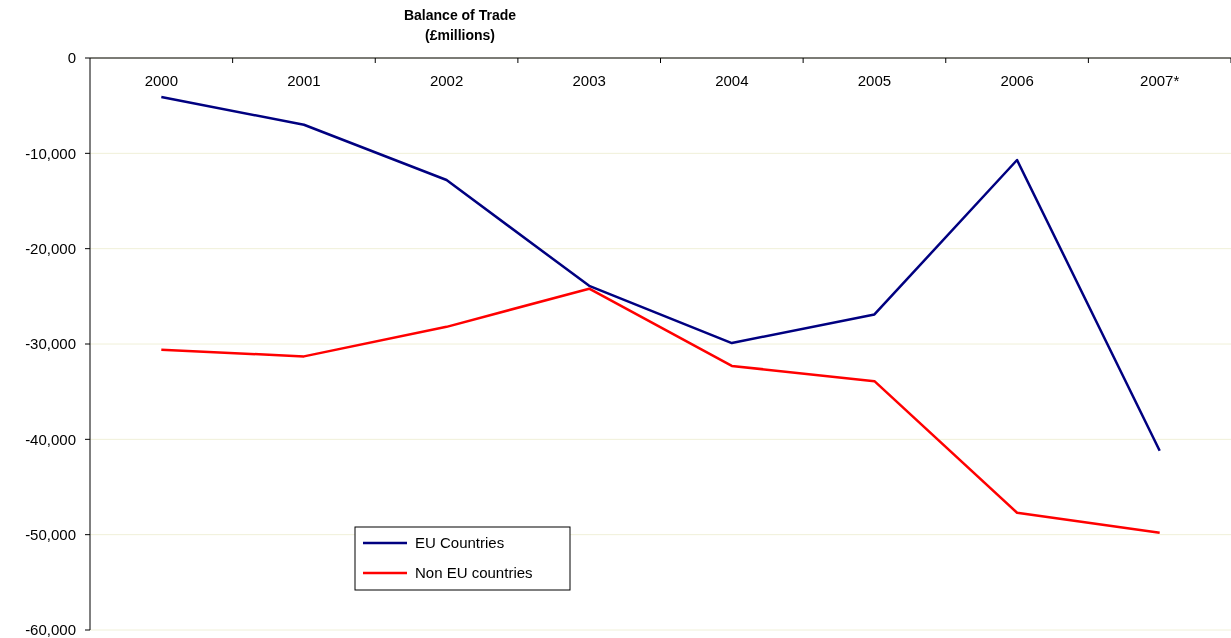 This screenshot has width=1231, height=638. Describe the element at coordinates (304, 80) in the screenshot. I see `x-tick-label: 2001` at that location.